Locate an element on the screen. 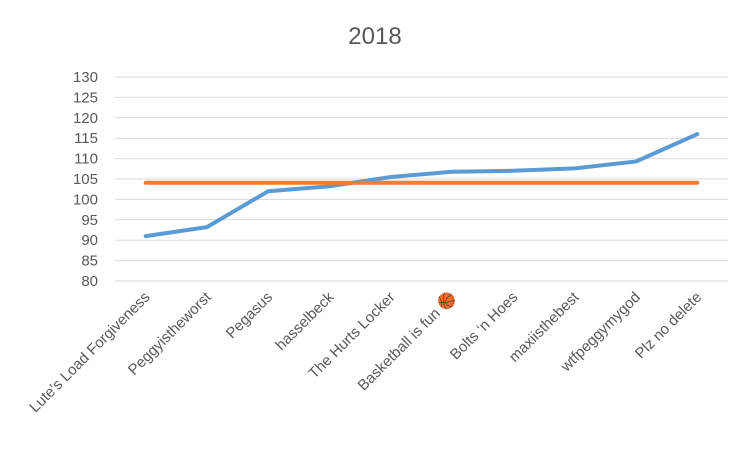 The width and height of the screenshot is (750, 449). x-tick-label: Pegasus is located at coordinates (249, 315).